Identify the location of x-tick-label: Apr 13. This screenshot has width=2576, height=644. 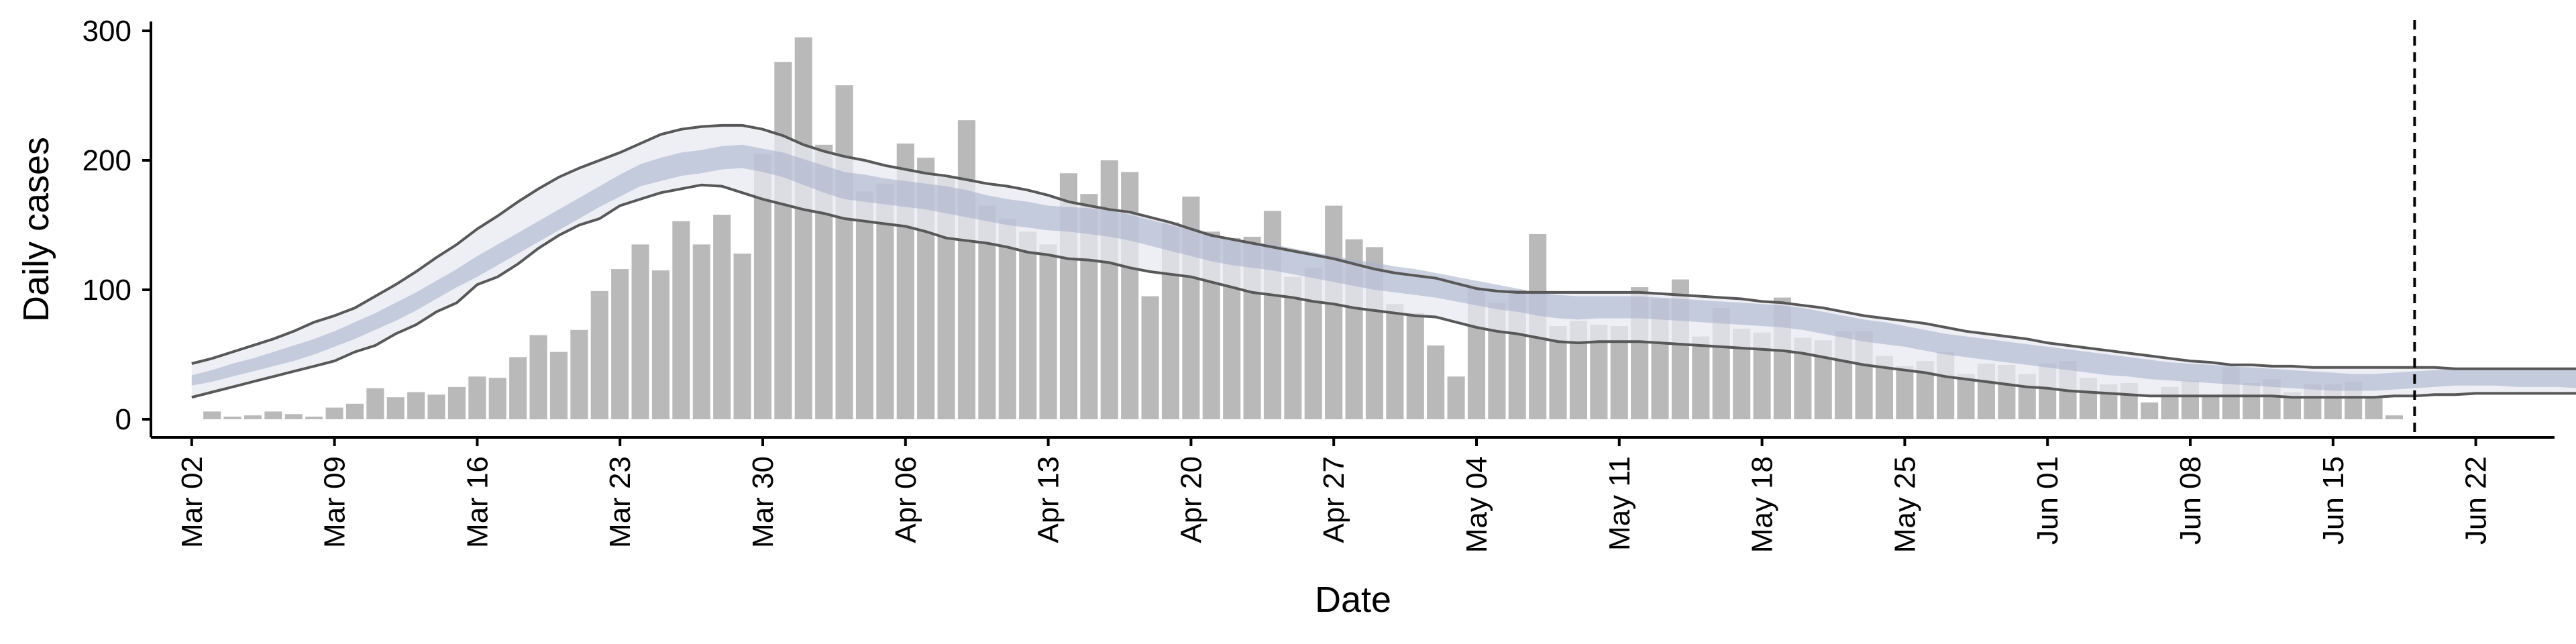
(1048, 499).